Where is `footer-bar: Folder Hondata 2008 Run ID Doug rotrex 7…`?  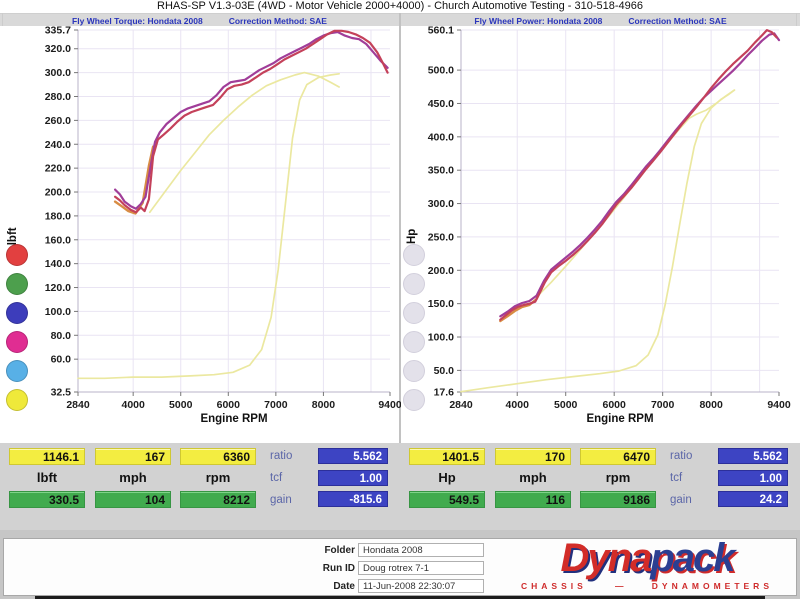
footer-bar: Folder Hondata 2008 Run ID Doug rotrex 7… is located at coordinates (400, 564).